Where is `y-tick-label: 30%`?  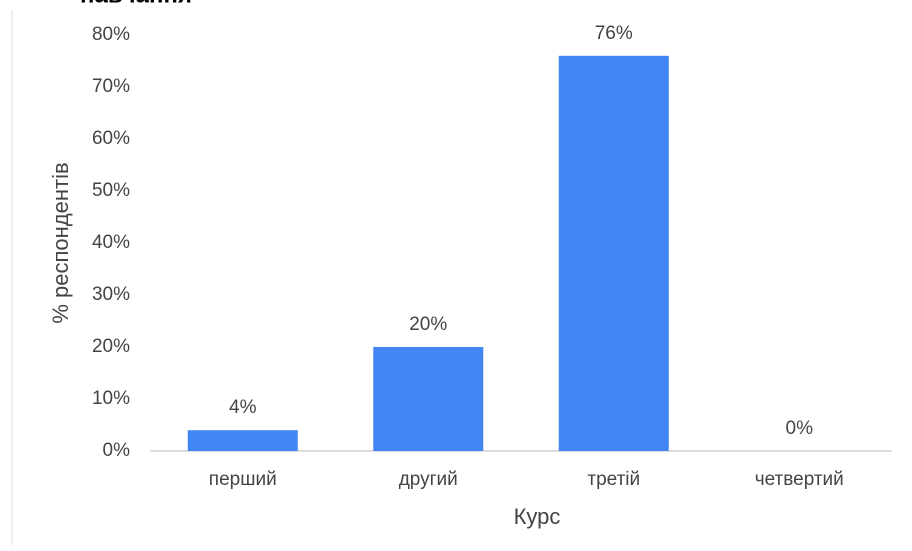 y-tick-label: 30% is located at coordinates (111, 294).